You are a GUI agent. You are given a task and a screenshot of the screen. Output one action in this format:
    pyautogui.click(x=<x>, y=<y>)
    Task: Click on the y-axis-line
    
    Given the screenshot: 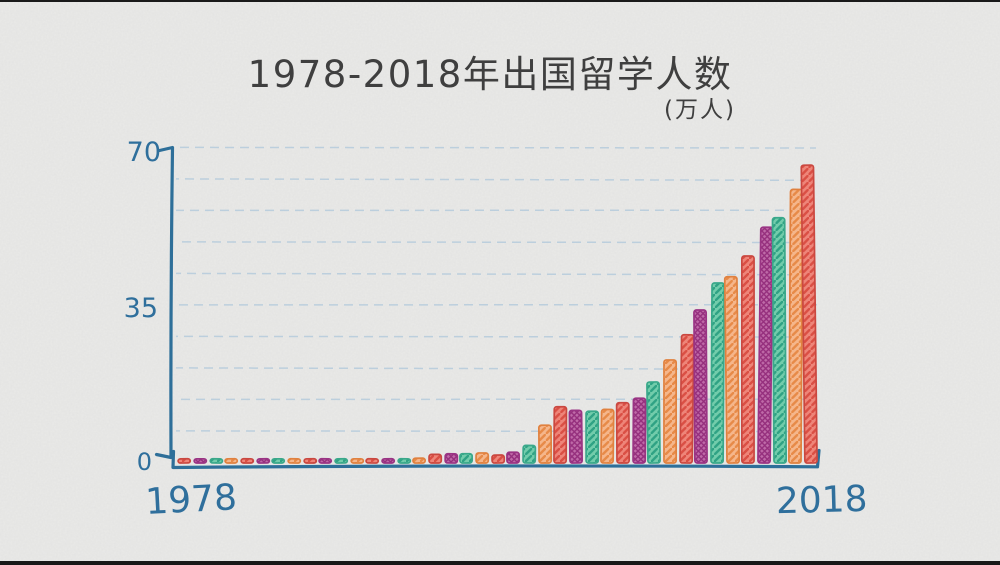 What is the action you would take?
    pyautogui.click(x=164, y=302)
    